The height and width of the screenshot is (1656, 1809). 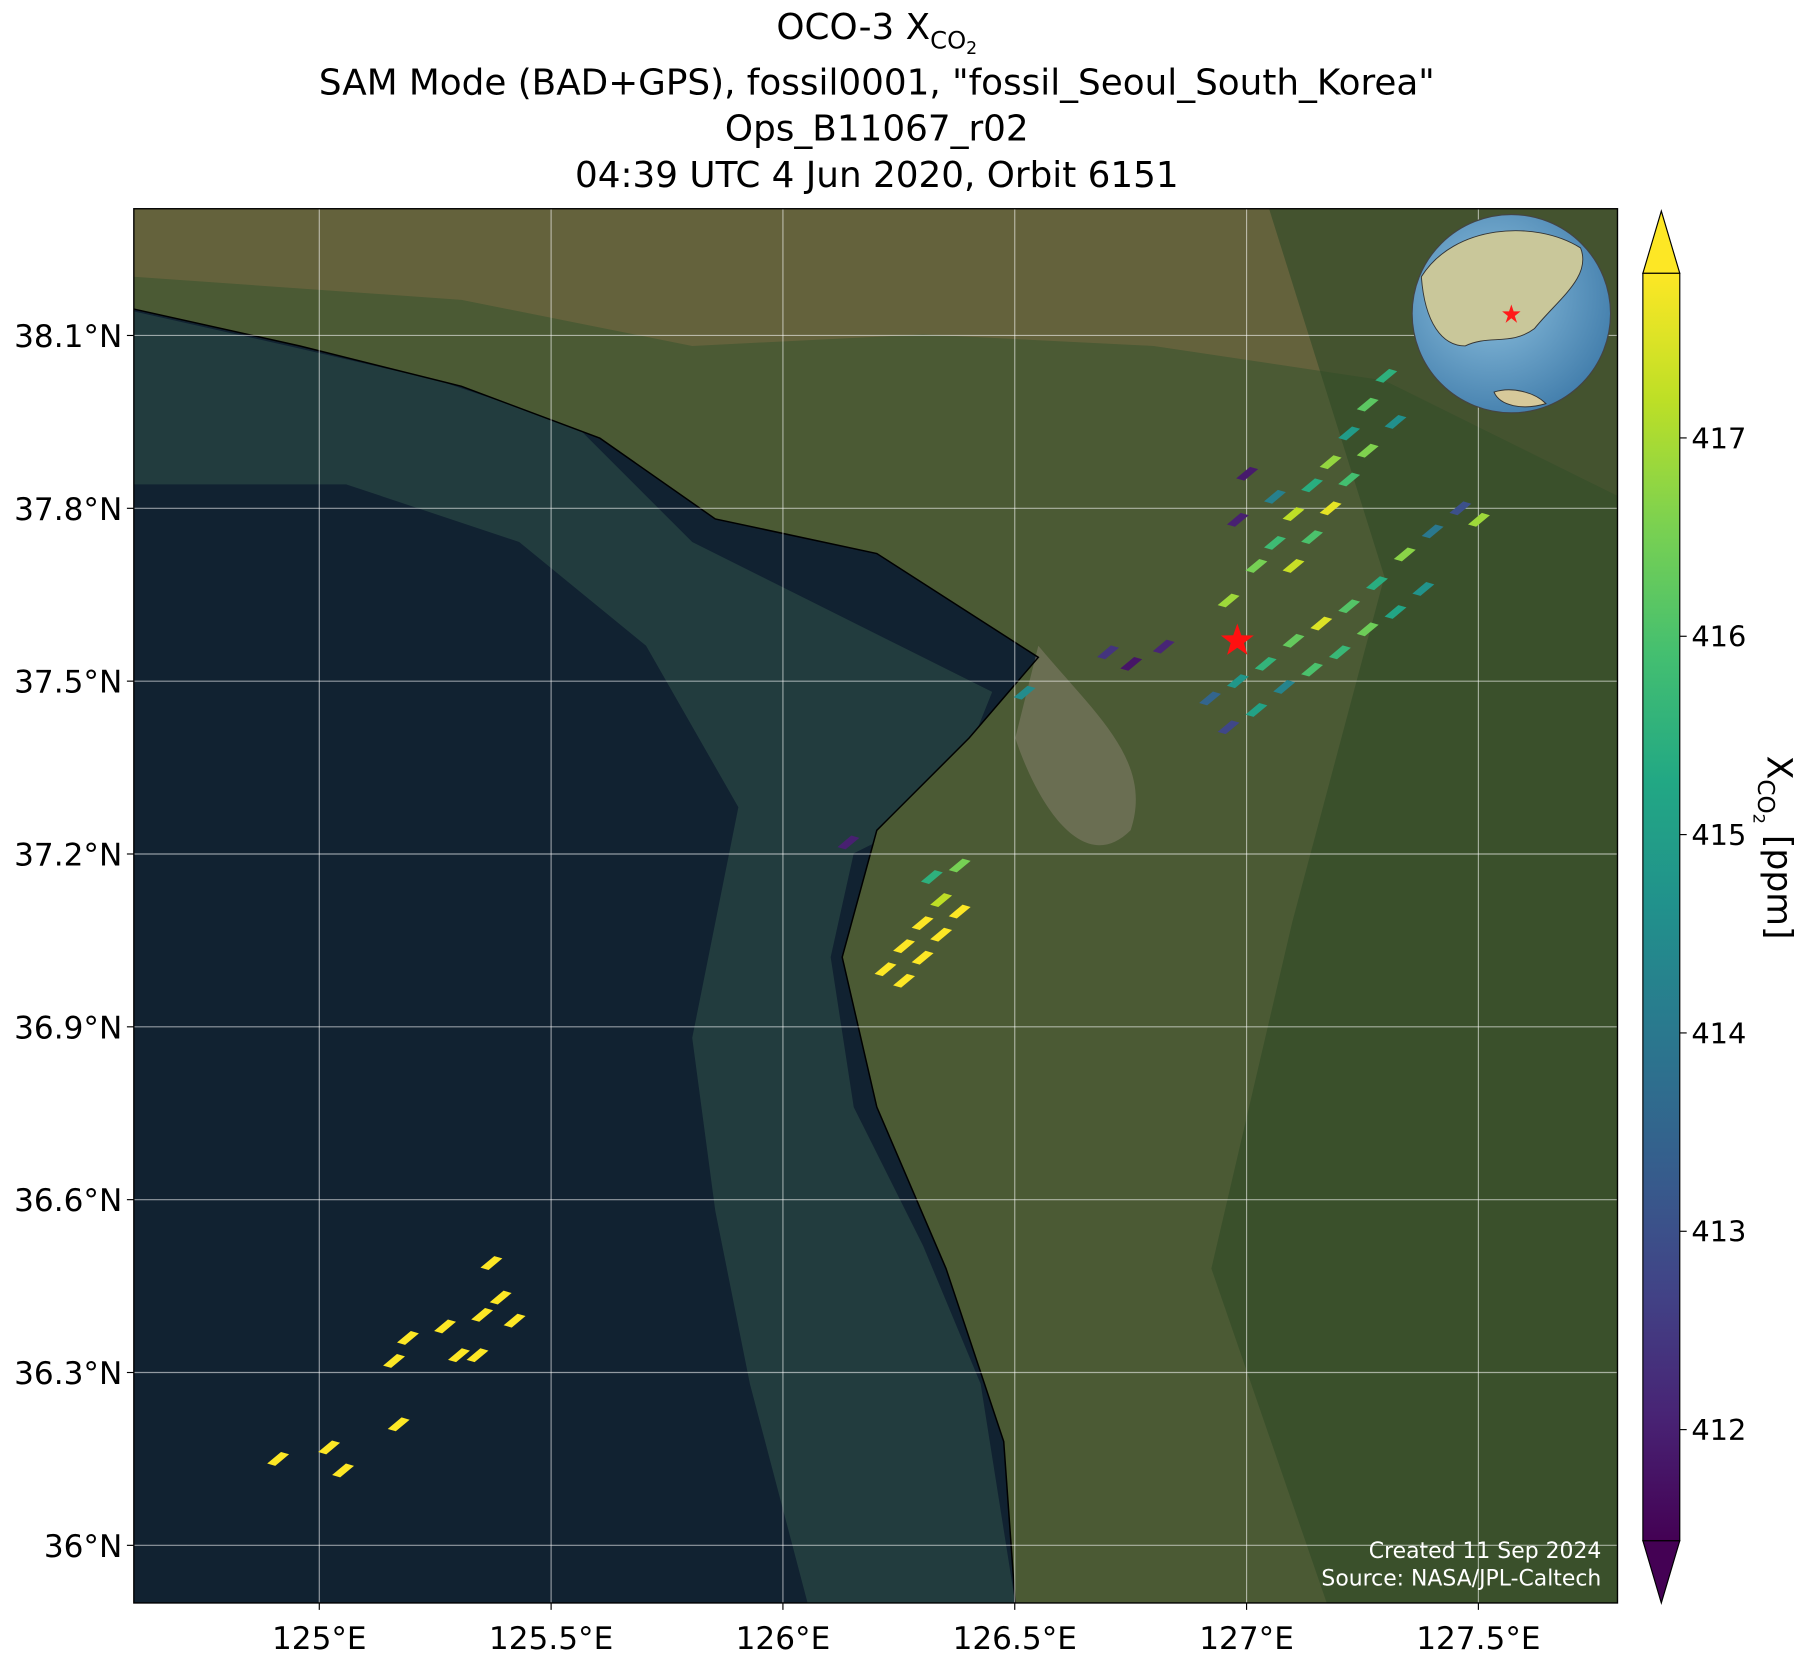 I want to click on colorbar-extend-min, so click(x=1661, y=1572).